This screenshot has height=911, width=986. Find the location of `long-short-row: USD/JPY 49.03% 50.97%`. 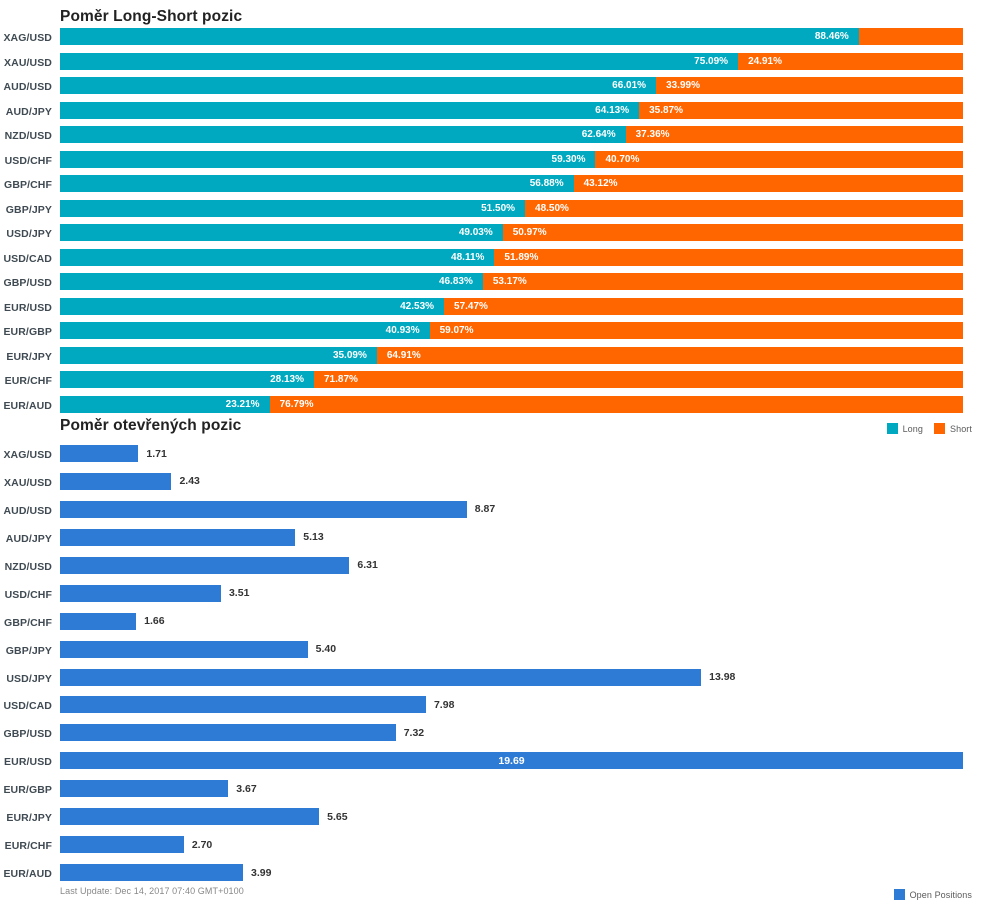

long-short-row: USD/JPY 49.03% 50.97% is located at coordinates (493, 236).